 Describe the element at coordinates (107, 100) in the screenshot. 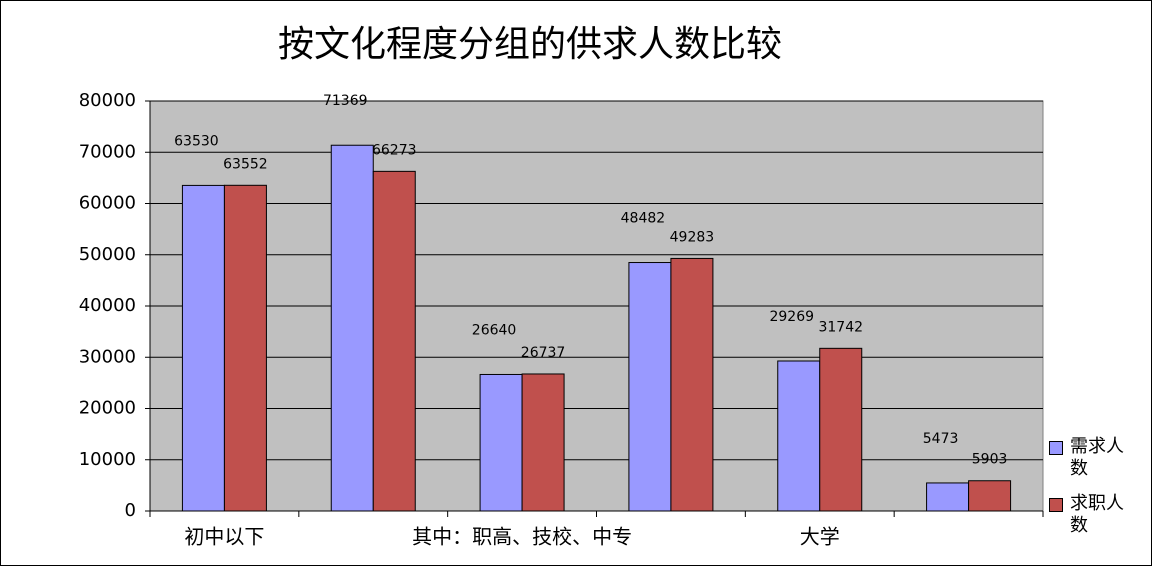

I see `y-tick-label: 80000` at that location.